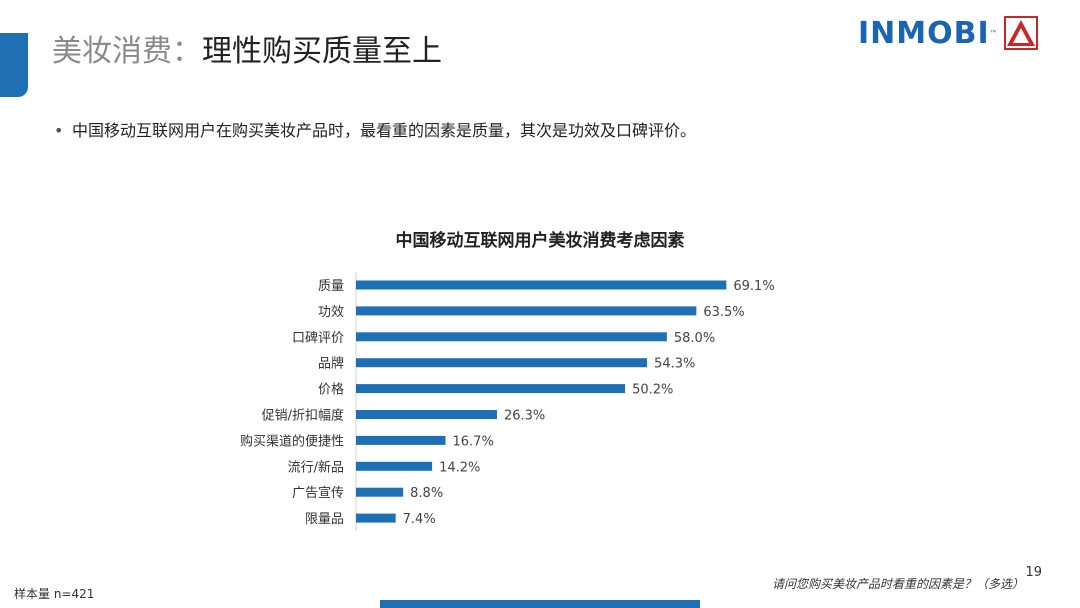  What do you see at coordinates (318, 338) in the screenshot?
I see `category-label: 口碑评价` at bounding box center [318, 338].